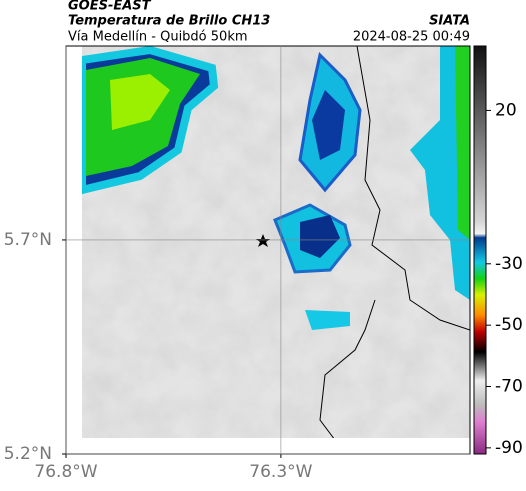 The image size is (526, 491). Describe the element at coordinates (263, 240) in the screenshot. I see `location-marker` at that location.